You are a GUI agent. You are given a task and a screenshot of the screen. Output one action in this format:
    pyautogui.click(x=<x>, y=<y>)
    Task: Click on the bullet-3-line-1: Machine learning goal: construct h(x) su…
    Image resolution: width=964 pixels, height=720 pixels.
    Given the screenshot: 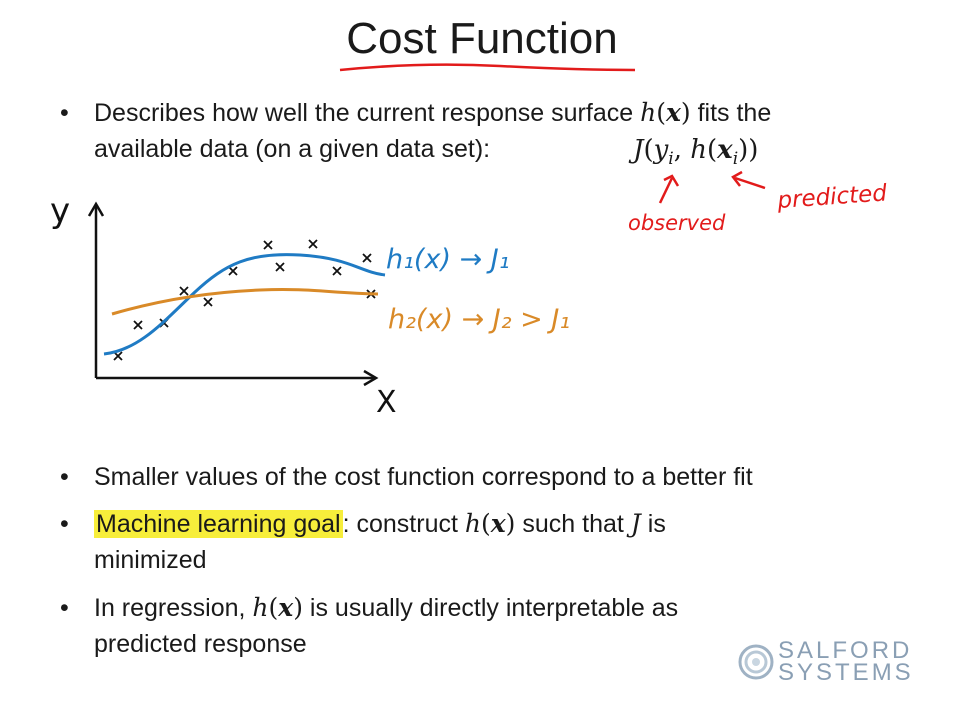 What is the action you would take?
    pyautogui.click(x=380, y=523)
    